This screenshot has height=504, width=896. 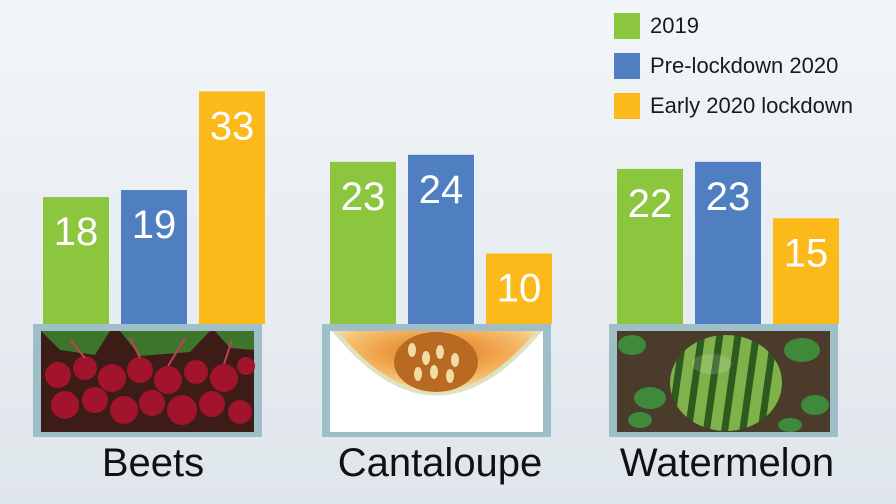 What do you see at coordinates (744, 65) in the screenshot?
I see `legend-label-pre-lockdown: Pre-lockdown 2020` at bounding box center [744, 65].